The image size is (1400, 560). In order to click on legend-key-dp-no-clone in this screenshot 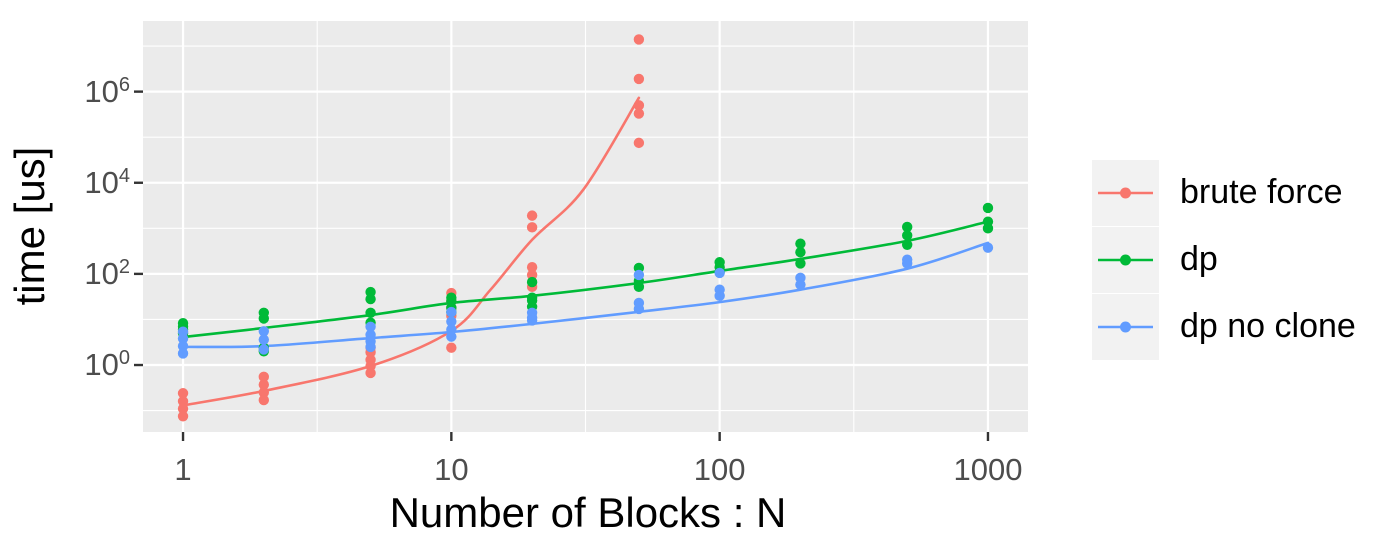, I will do `click(1125, 326)`.